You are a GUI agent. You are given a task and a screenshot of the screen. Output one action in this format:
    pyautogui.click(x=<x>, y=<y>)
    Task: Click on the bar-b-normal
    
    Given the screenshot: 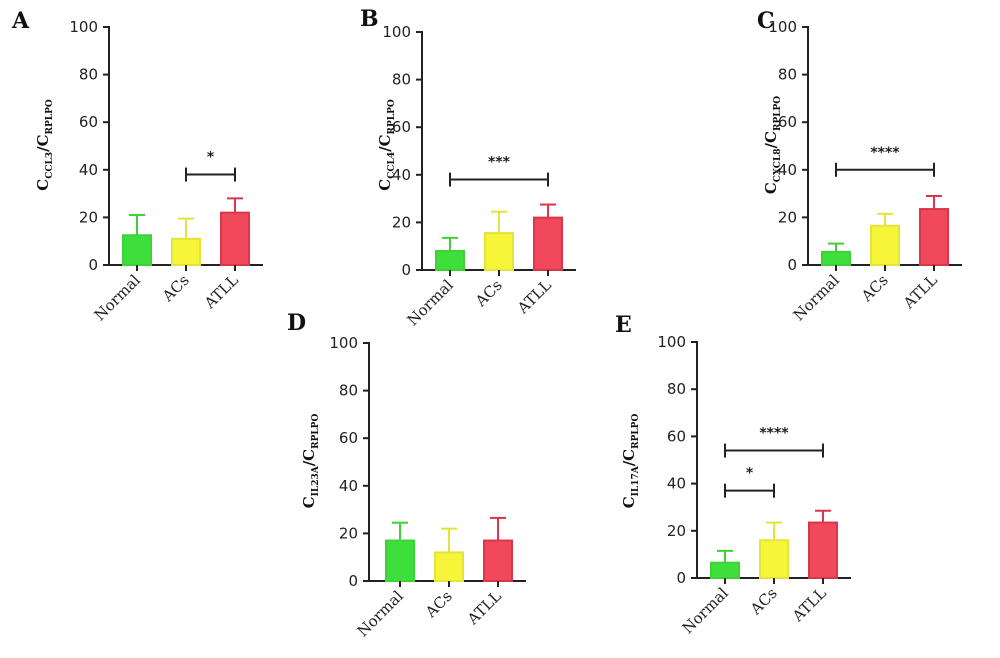 What is the action you would take?
    pyautogui.click(x=450, y=260)
    